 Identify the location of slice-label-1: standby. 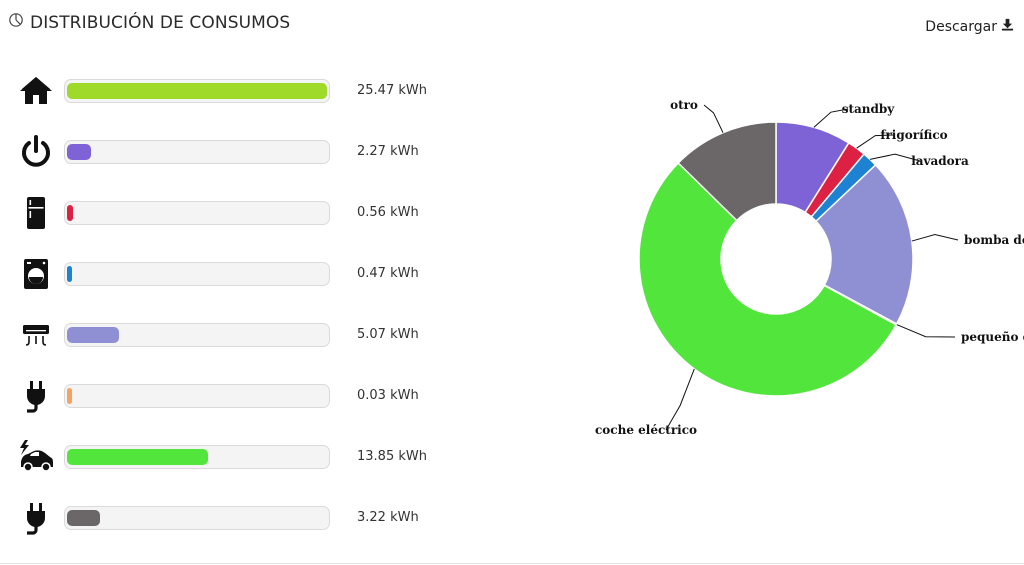
(869, 109).